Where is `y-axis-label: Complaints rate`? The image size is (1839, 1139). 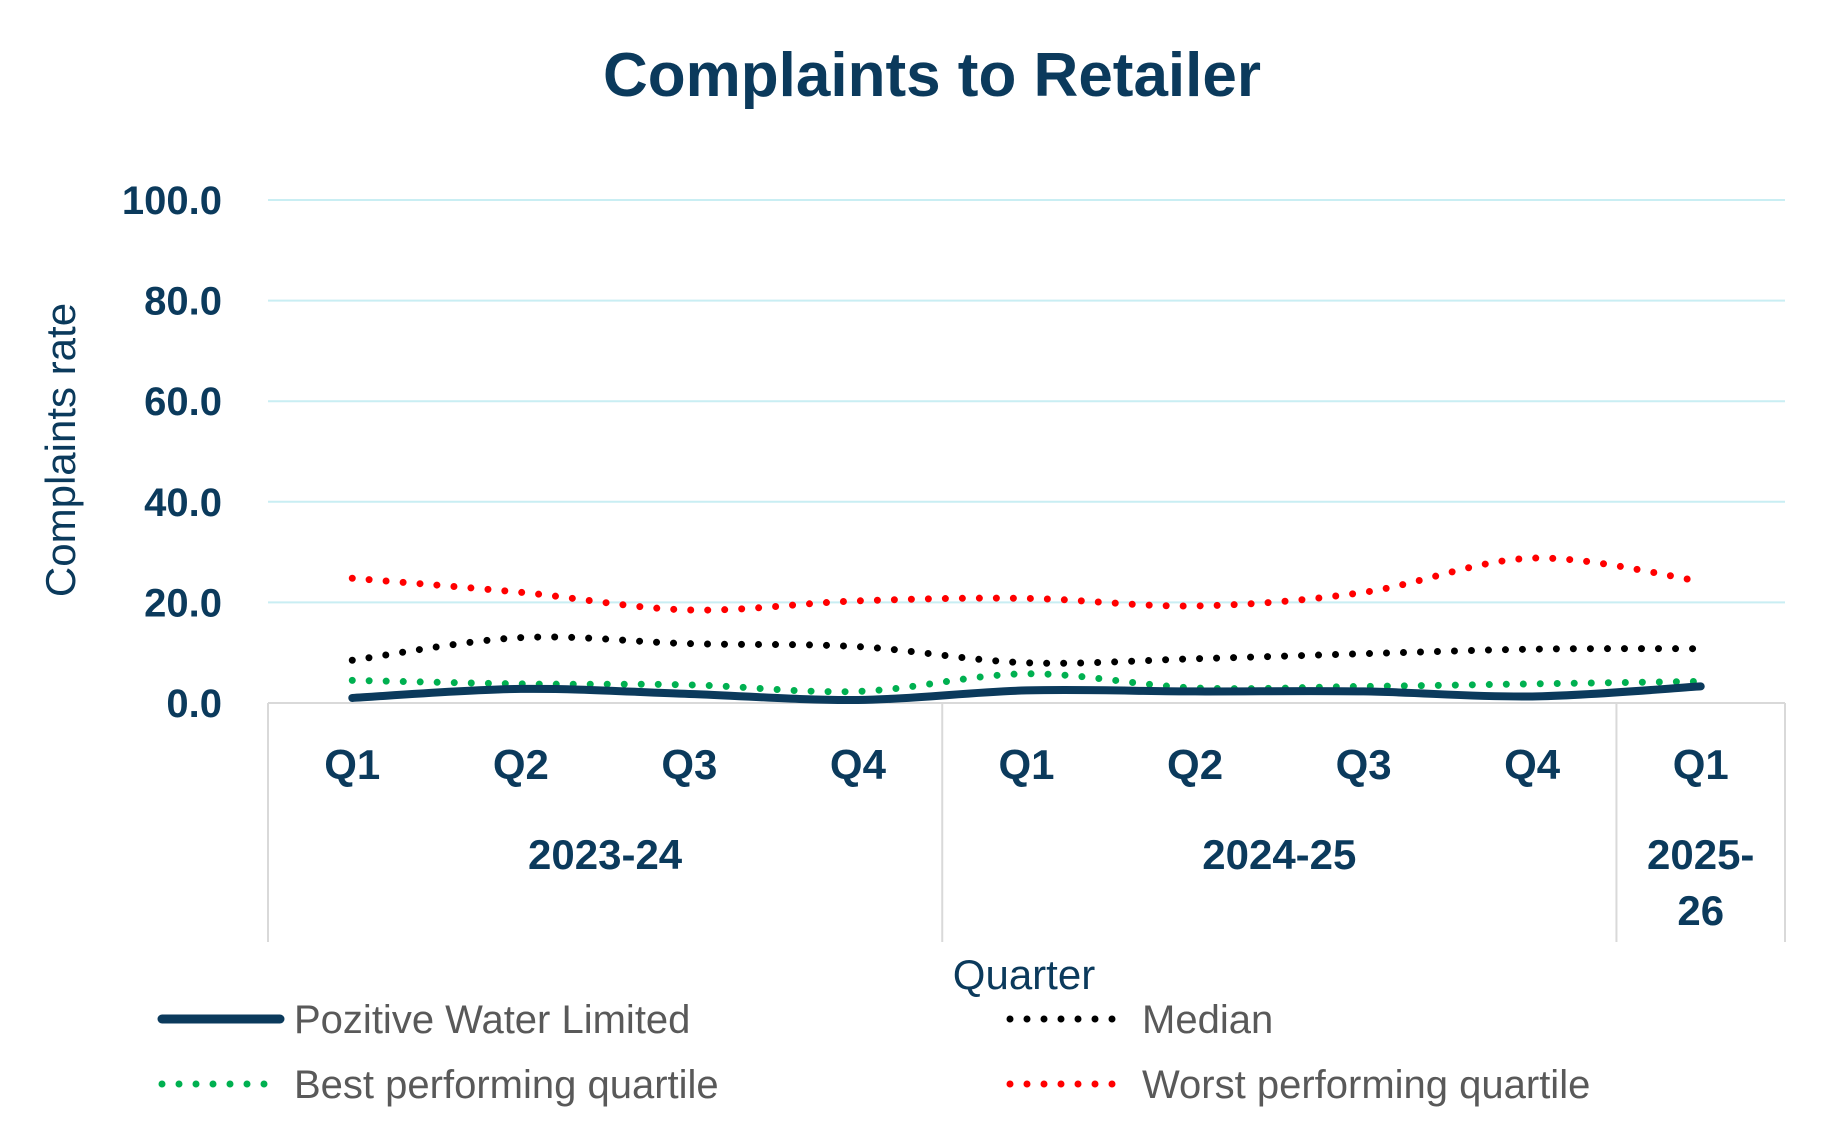
y-axis-label: Complaints rate is located at coordinates (60, 450).